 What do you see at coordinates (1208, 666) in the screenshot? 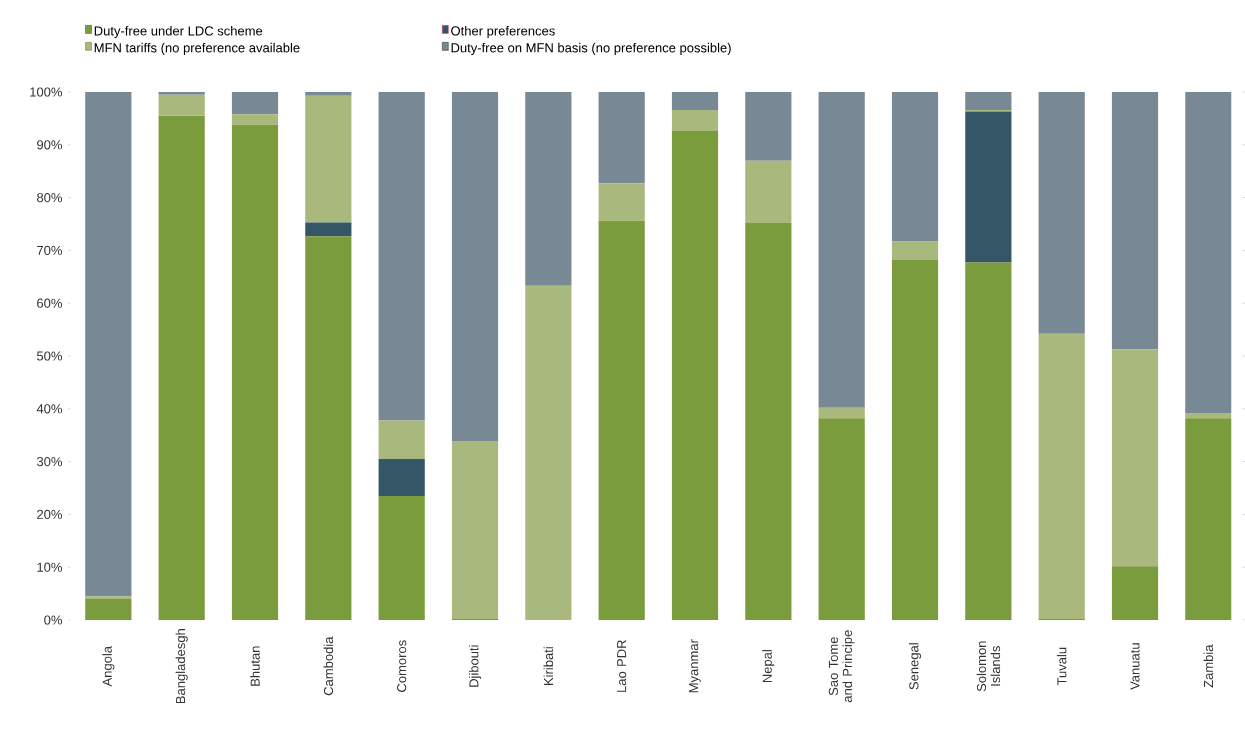
I see `x-tick-label: Zambia` at bounding box center [1208, 666].